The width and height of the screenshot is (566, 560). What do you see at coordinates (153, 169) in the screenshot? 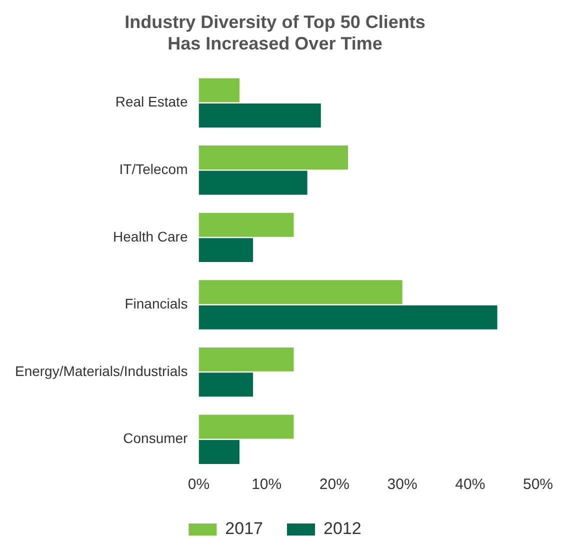
I see `y-tick-label: IT/Telecom` at bounding box center [153, 169].